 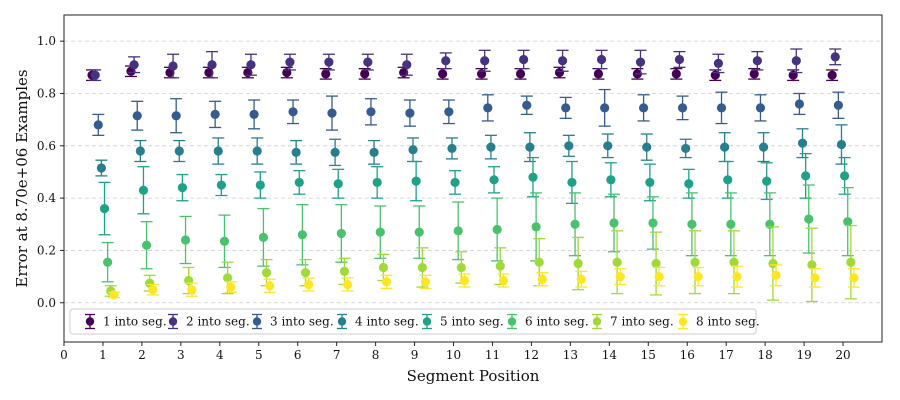 I want to click on legend-label: 4 into seg., so click(x=387, y=322).